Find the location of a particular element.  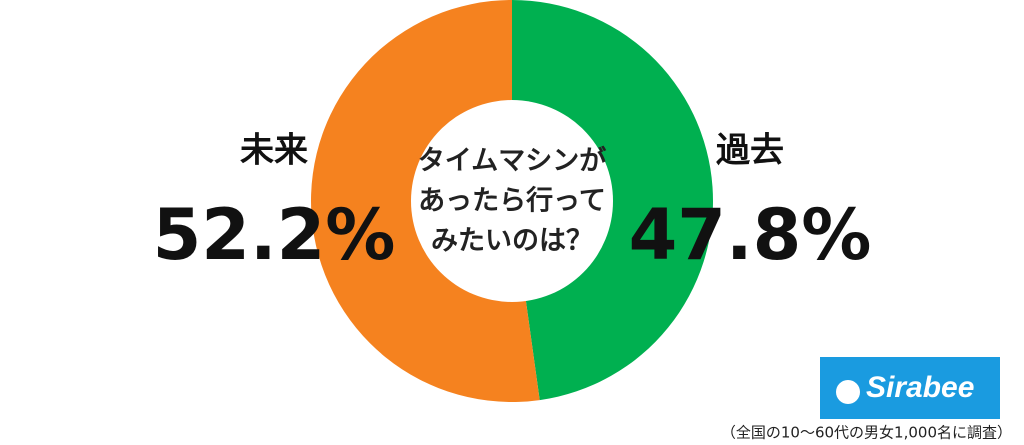

footnote: （全国の10～60代の男女1,000名に調査） is located at coordinates (866, 433).